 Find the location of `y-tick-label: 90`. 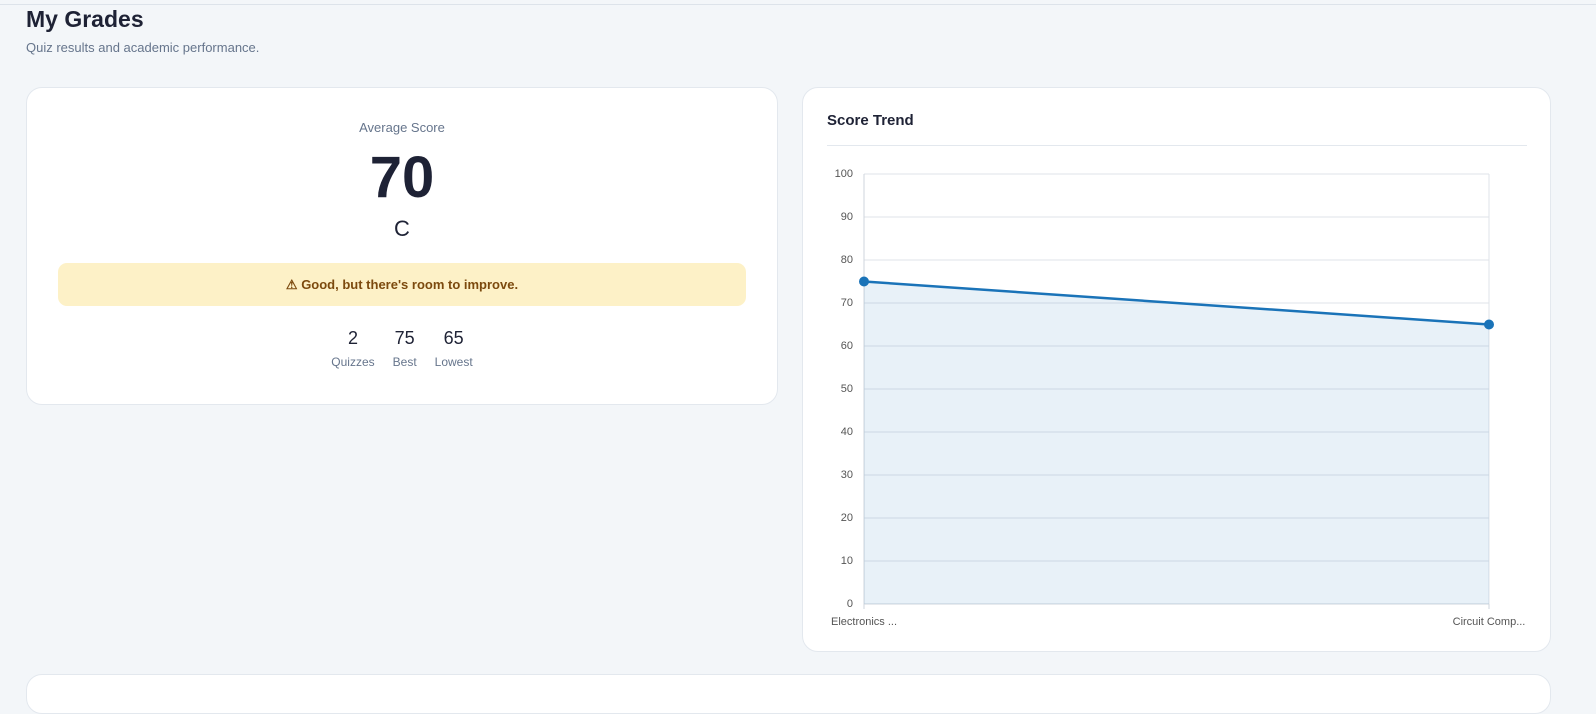

y-tick-label: 90 is located at coordinates (847, 217).